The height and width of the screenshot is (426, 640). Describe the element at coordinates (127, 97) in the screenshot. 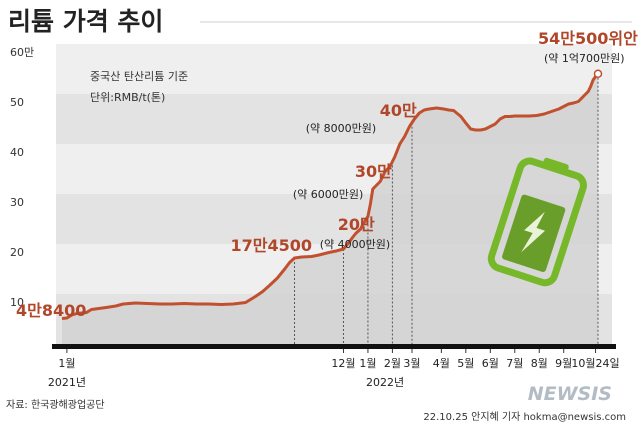

I see `subtitle-line: 단위:RMB/t(톤)` at that location.